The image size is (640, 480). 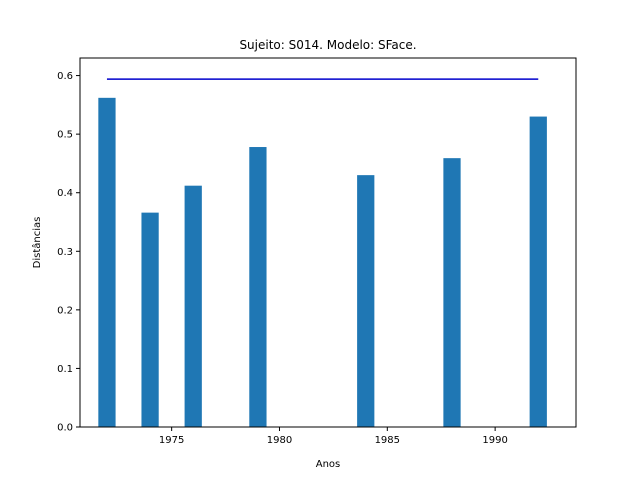 What do you see at coordinates (333, 436) in the screenshot?
I see `x-axis: 1975 1980 1985 1990` at bounding box center [333, 436].